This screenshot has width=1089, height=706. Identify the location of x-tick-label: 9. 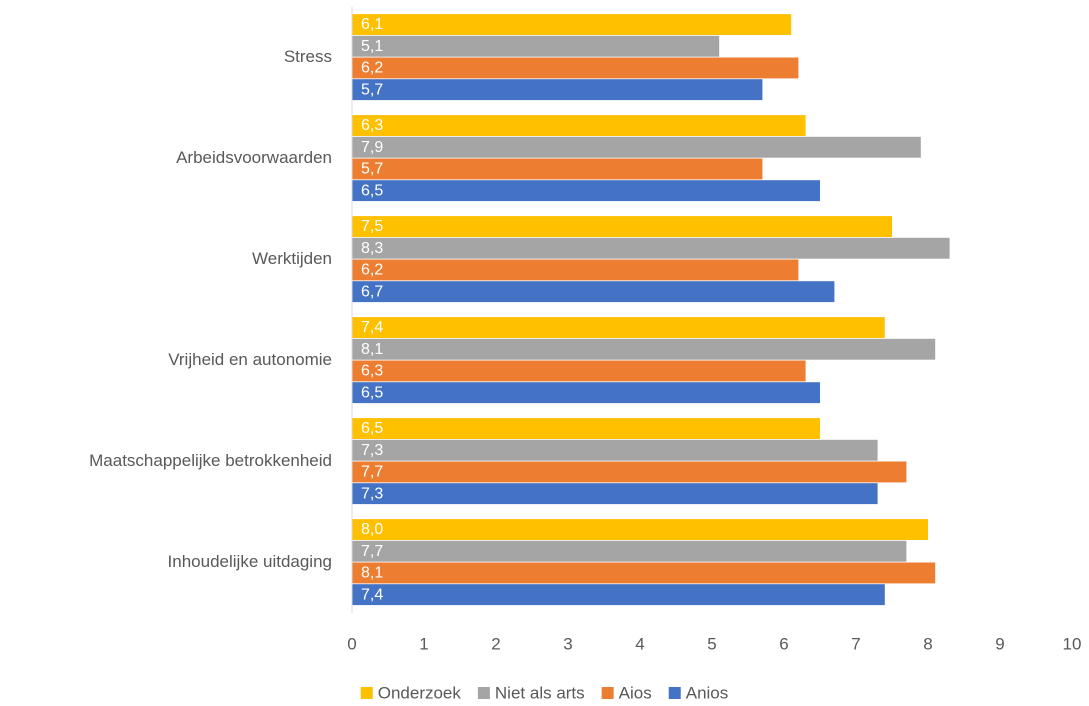
(999, 643).